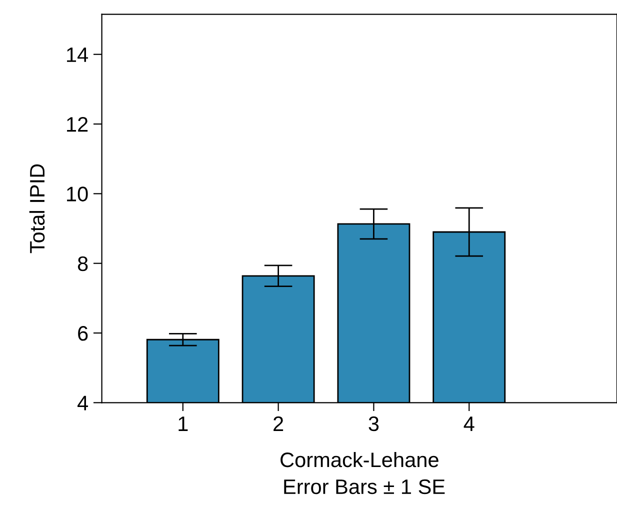 This screenshot has height=511, width=617. Describe the element at coordinates (364, 486) in the screenshot. I see `text: Error Bars ± 1 SE` at that location.